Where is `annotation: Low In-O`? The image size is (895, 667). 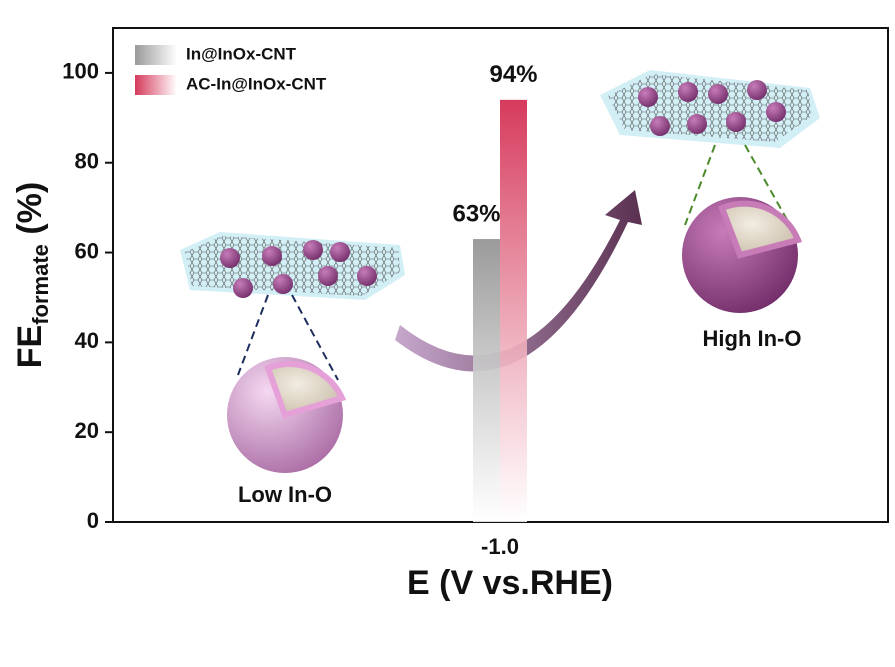 annotation: Low In-O is located at coordinates (285, 494).